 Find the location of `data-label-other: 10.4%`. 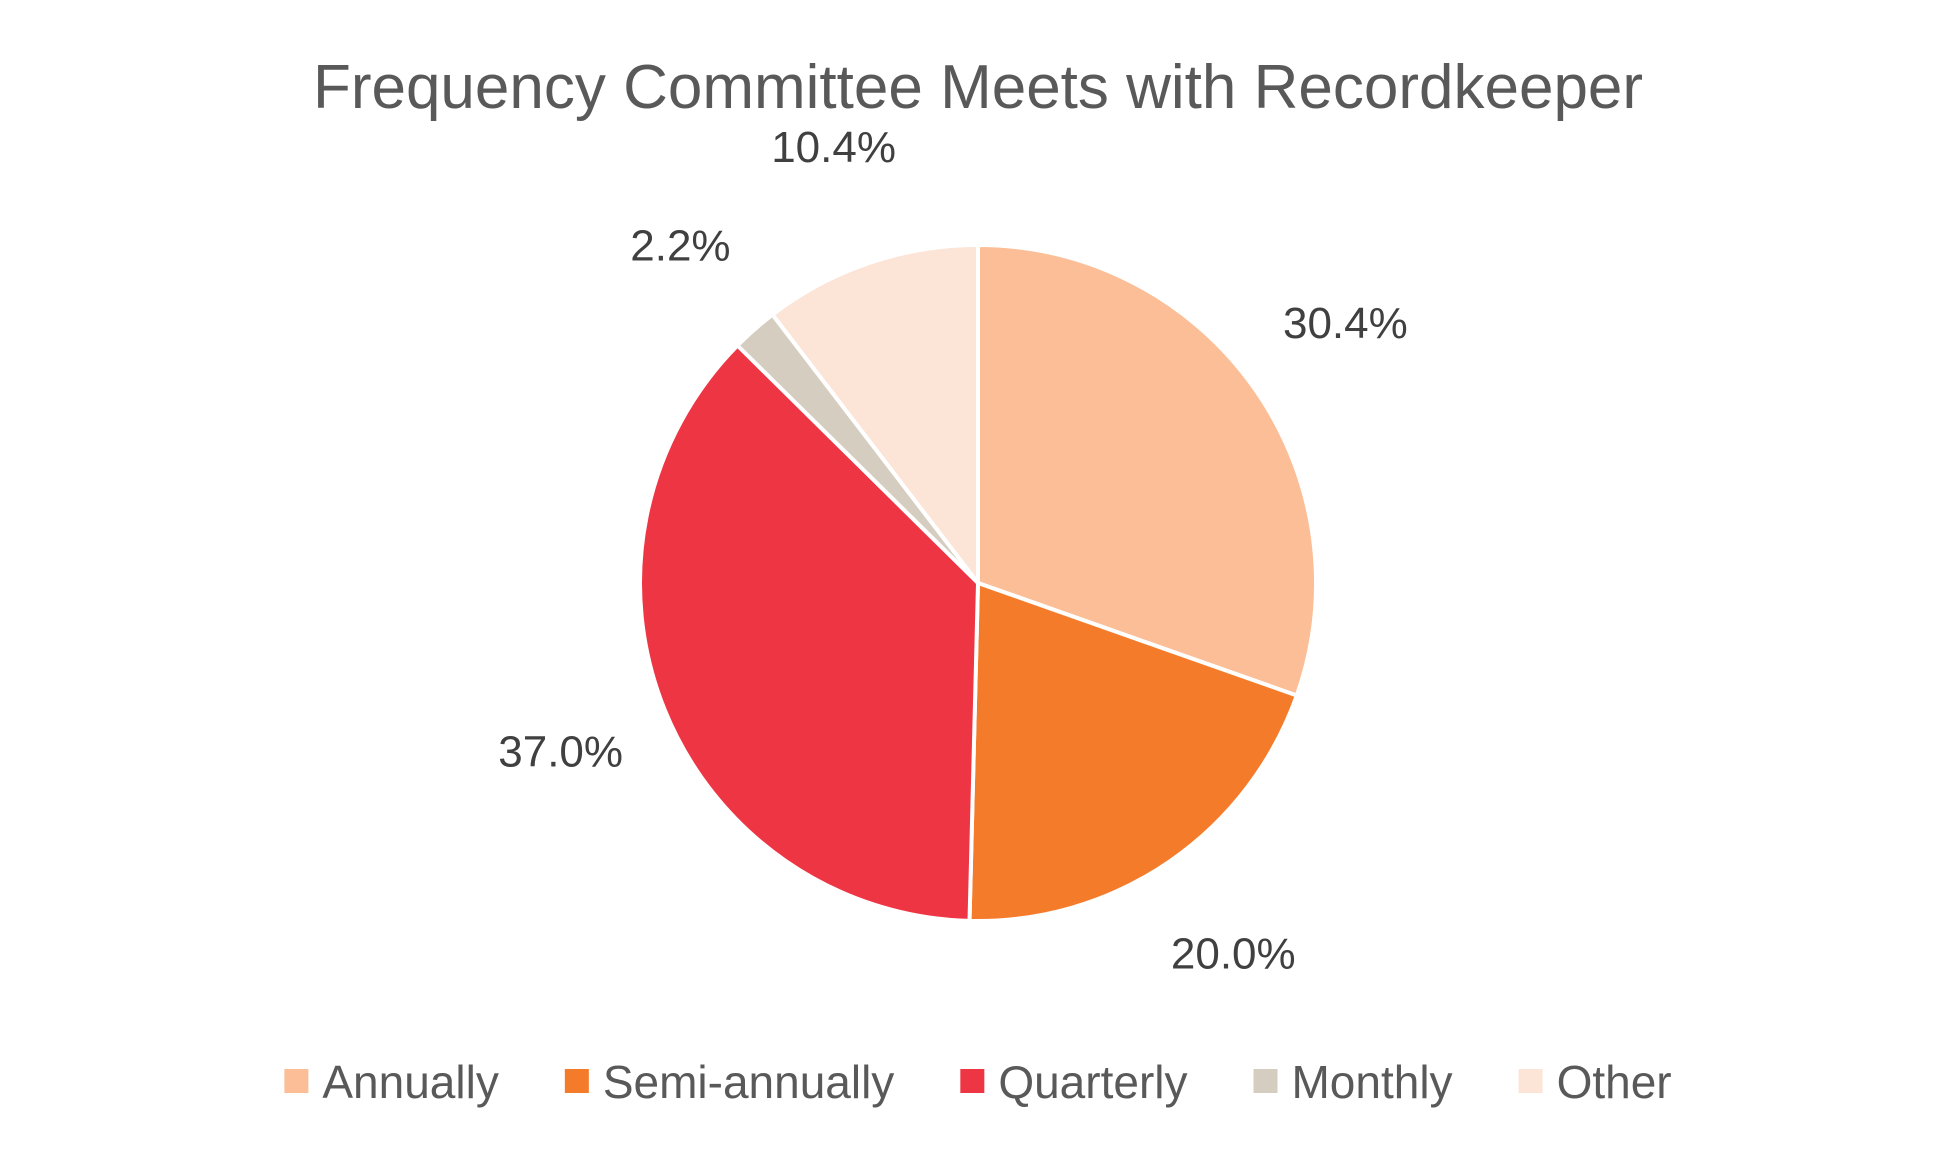

data-label-other: 10.4% is located at coordinates (833, 147).